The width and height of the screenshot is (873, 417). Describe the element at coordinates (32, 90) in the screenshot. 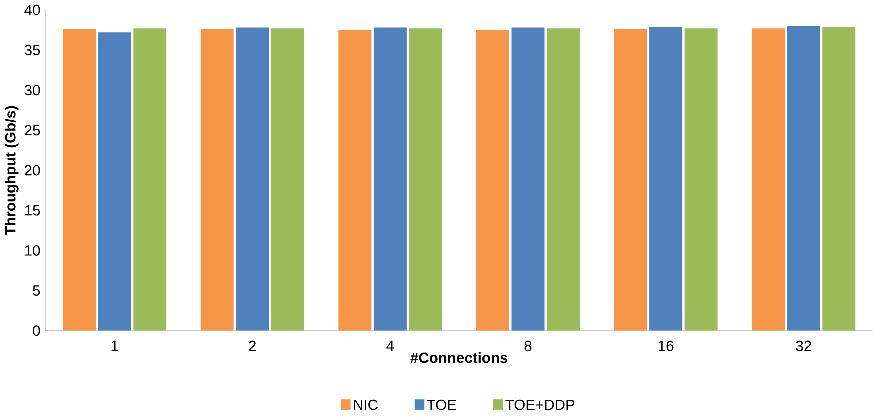

I see `y-tick-label: 30` at that location.